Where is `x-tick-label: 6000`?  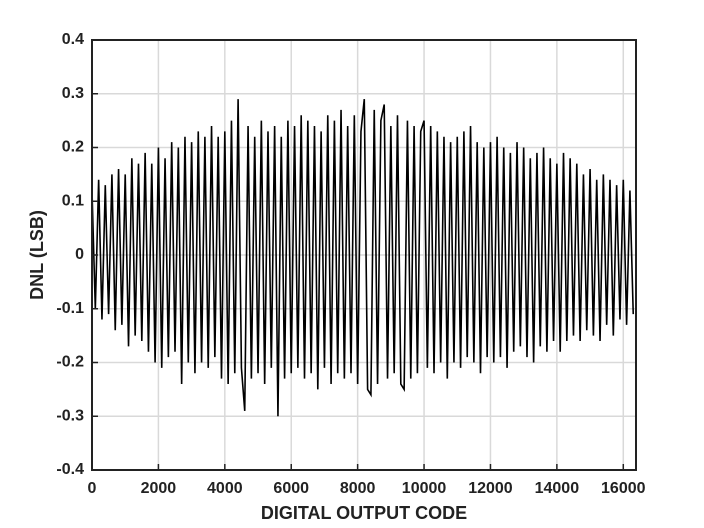 x-tick-label: 6000 is located at coordinates (291, 488).